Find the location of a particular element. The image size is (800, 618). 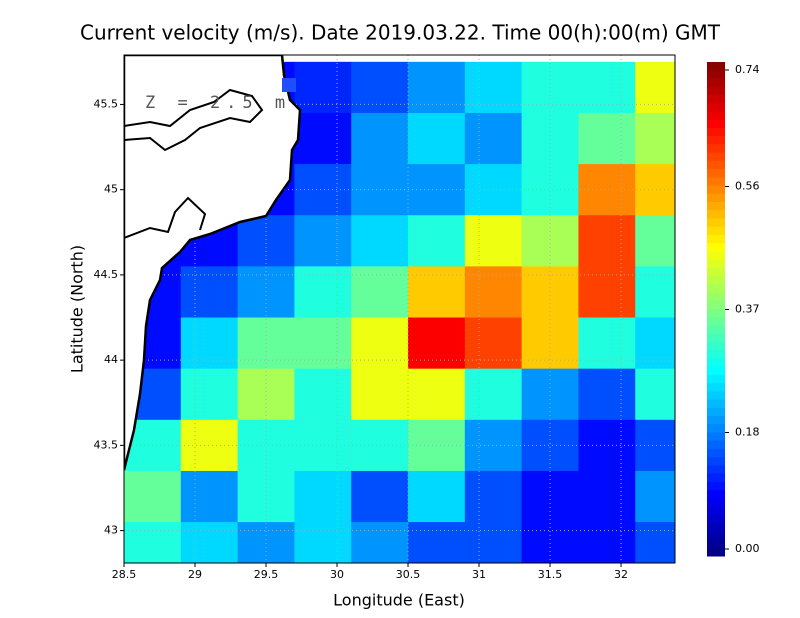

y-tick-label: 44 is located at coordinates (111, 359).